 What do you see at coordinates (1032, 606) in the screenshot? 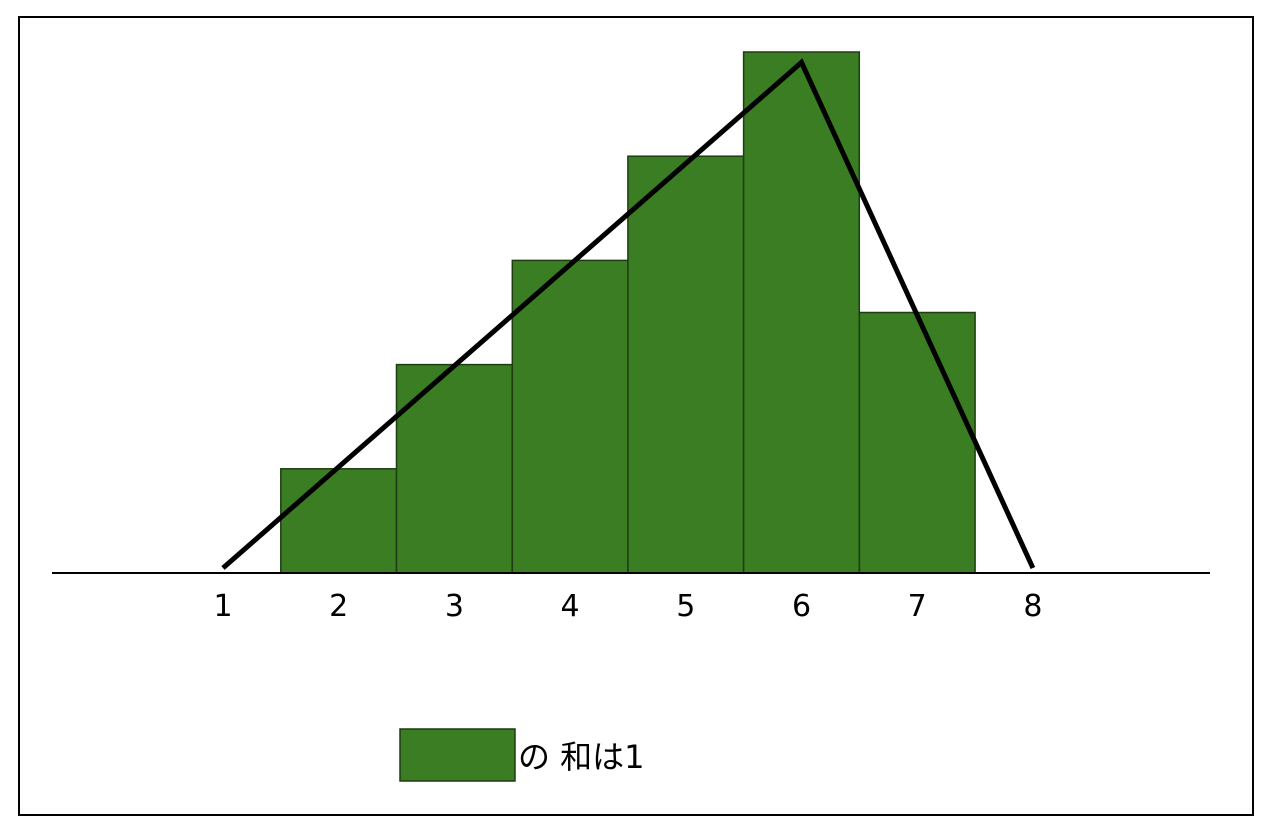
I see `x-tick-label-8: 8` at bounding box center [1032, 606].